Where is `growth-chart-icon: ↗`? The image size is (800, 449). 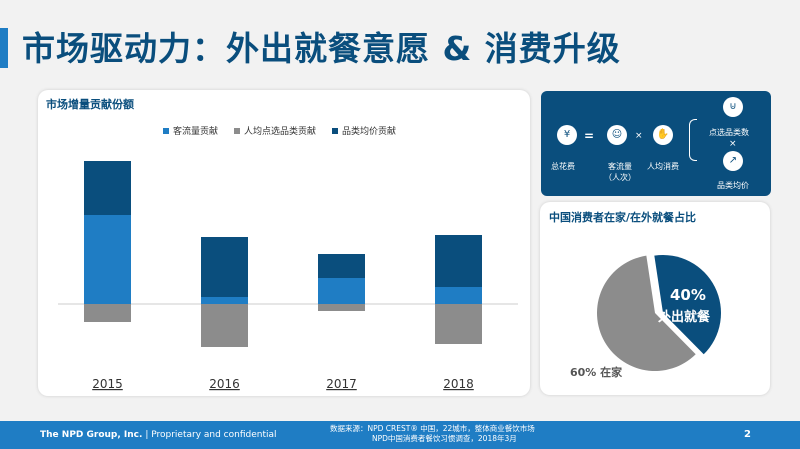
growth-chart-icon: ↗ is located at coordinates (733, 161).